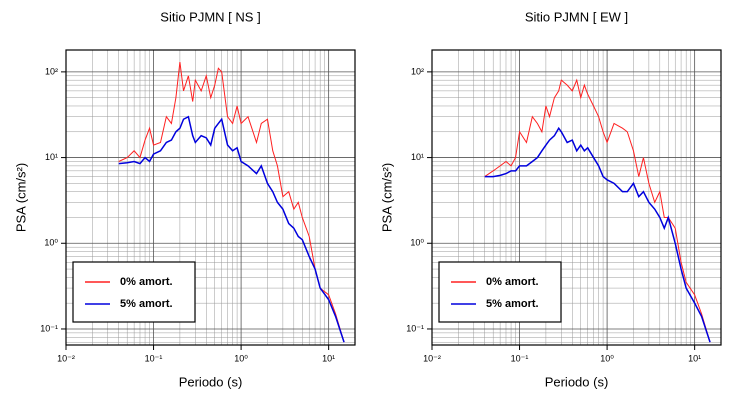 This screenshot has width=730, height=400. Describe the element at coordinates (210, 16) in the screenshot. I see `chart-title: Sitio PJMN [ NS ]` at that location.